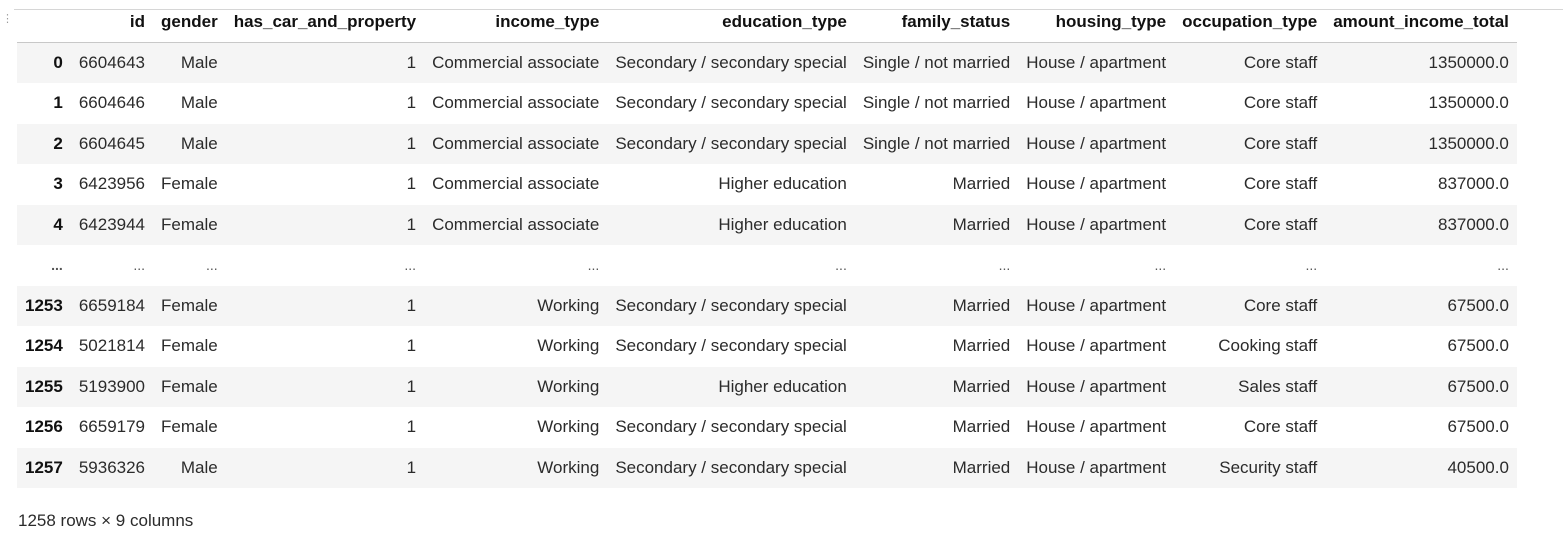  Describe the element at coordinates (44, 22) in the screenshot. I see `index-header` at that location.